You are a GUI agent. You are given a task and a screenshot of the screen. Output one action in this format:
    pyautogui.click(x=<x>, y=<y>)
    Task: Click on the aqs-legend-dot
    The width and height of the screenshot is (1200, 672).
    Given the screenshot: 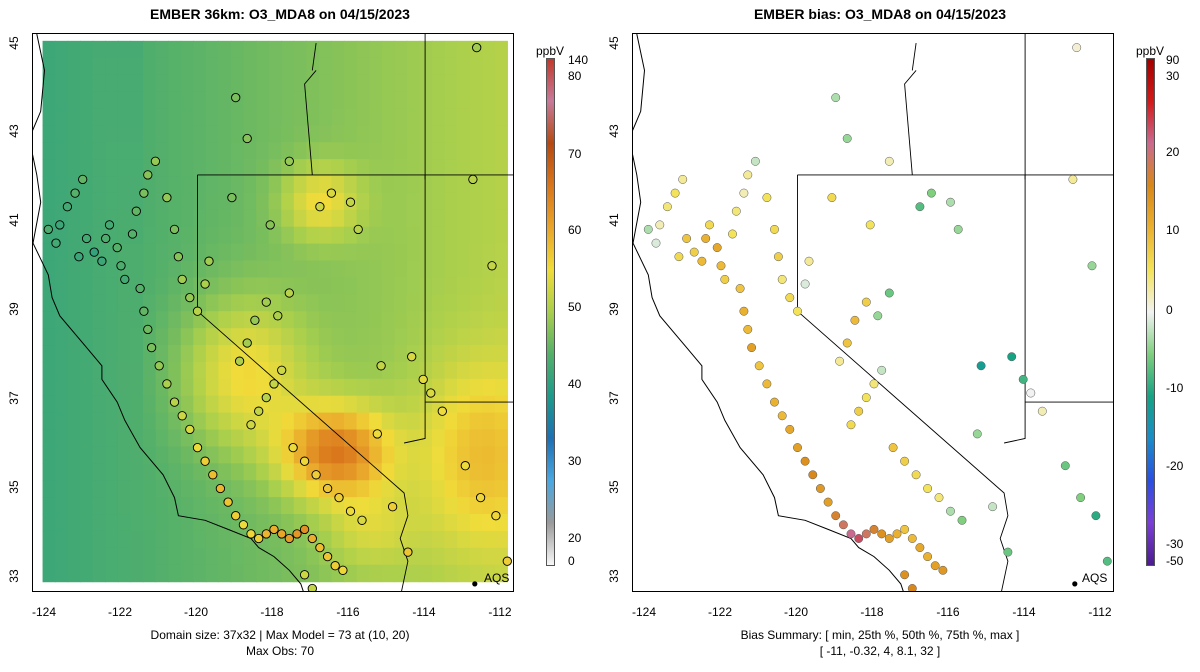 What is the action you would take?
    pyautogui.click(x=1075, y=584)
    